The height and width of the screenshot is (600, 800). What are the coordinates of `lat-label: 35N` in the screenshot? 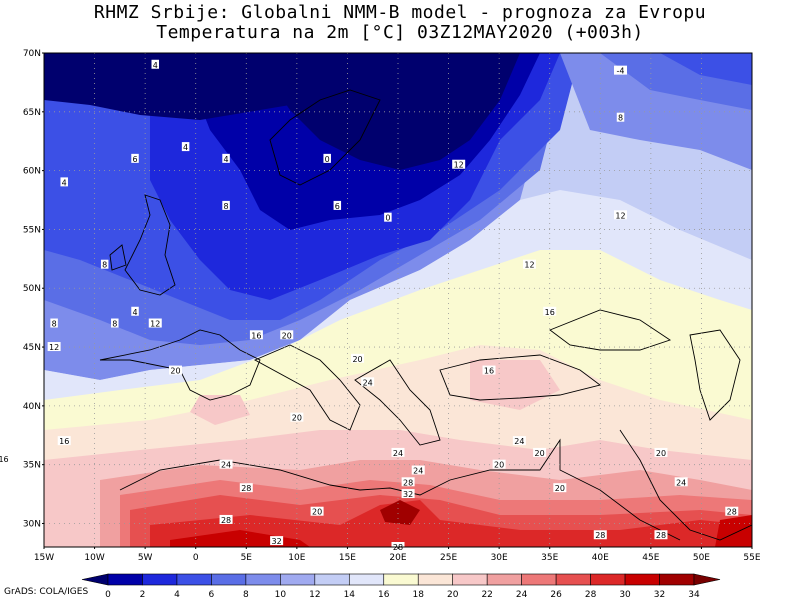 It's located at (32, 466).